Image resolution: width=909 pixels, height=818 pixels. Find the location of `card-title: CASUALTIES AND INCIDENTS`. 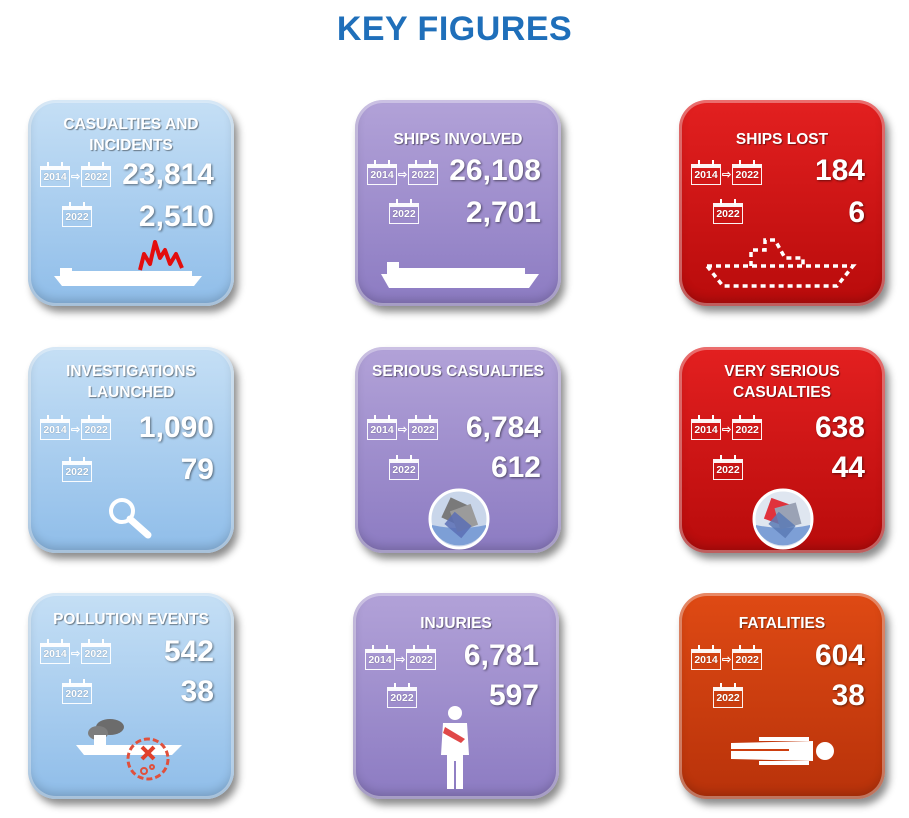

card-title: CASUALTIES AND INCIDENTS is located at coordinates (131, 135).